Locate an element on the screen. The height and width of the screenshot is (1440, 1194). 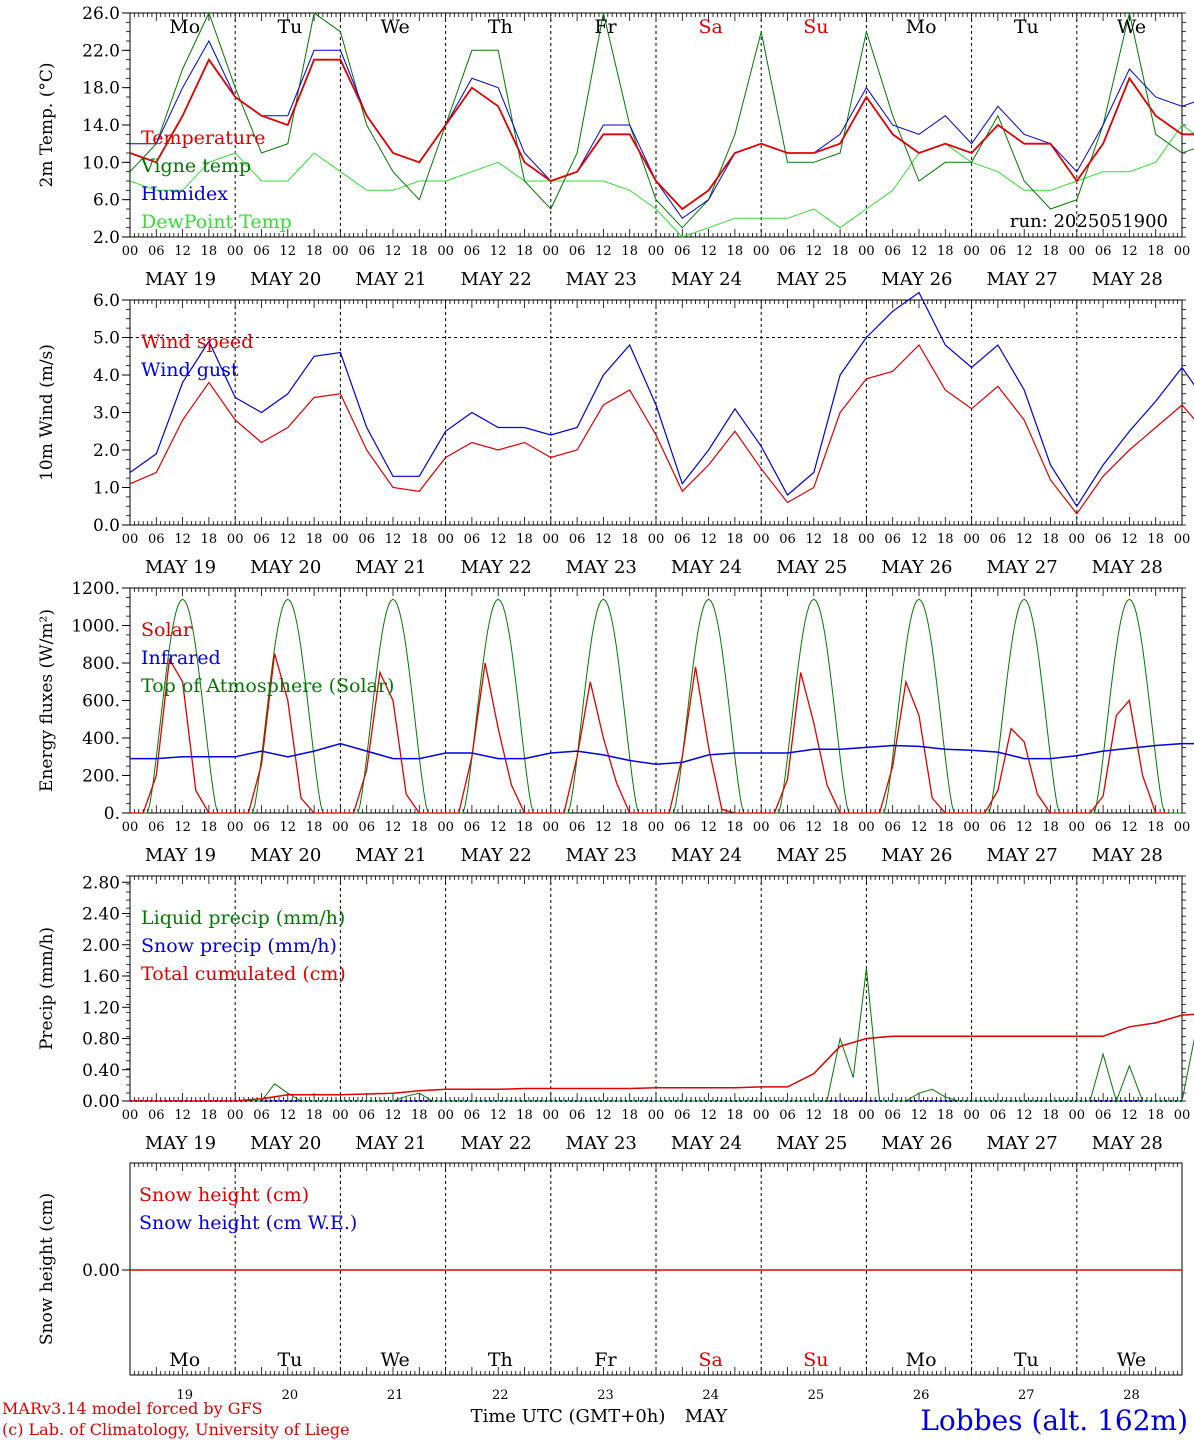
y-tick-label: 3.0 is located at coordinates (106, 414).